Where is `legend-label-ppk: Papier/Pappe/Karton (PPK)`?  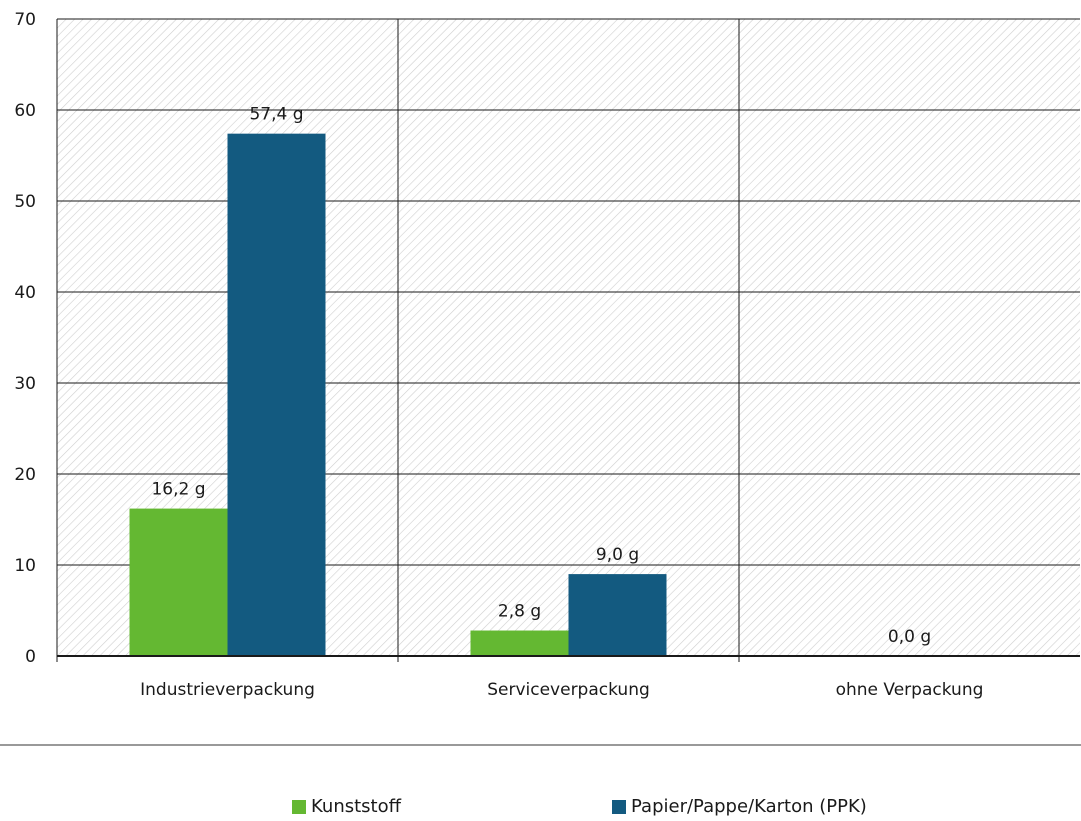 legend-label-ppk: Papier/Pappe/Karton (PPK) is located at coordinates (749, 806).